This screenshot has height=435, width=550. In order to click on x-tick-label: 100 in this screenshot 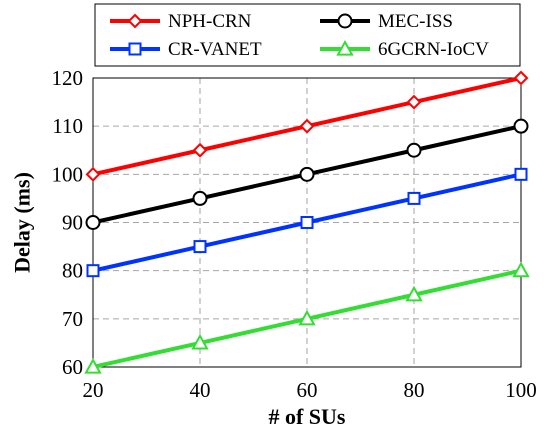, I will do `click(521, 390)`.